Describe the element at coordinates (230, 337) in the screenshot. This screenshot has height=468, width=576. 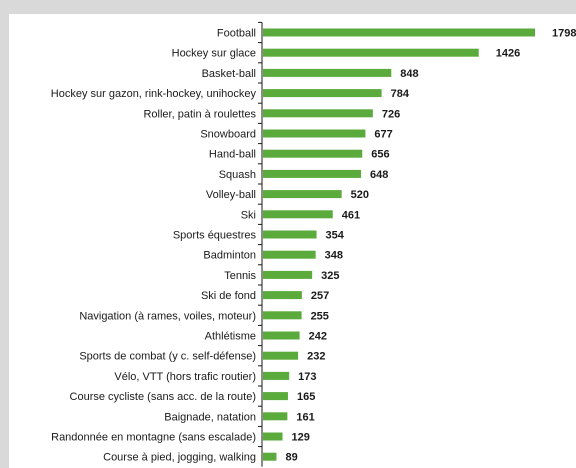
I see `category-label: Athlétisme` at that location.